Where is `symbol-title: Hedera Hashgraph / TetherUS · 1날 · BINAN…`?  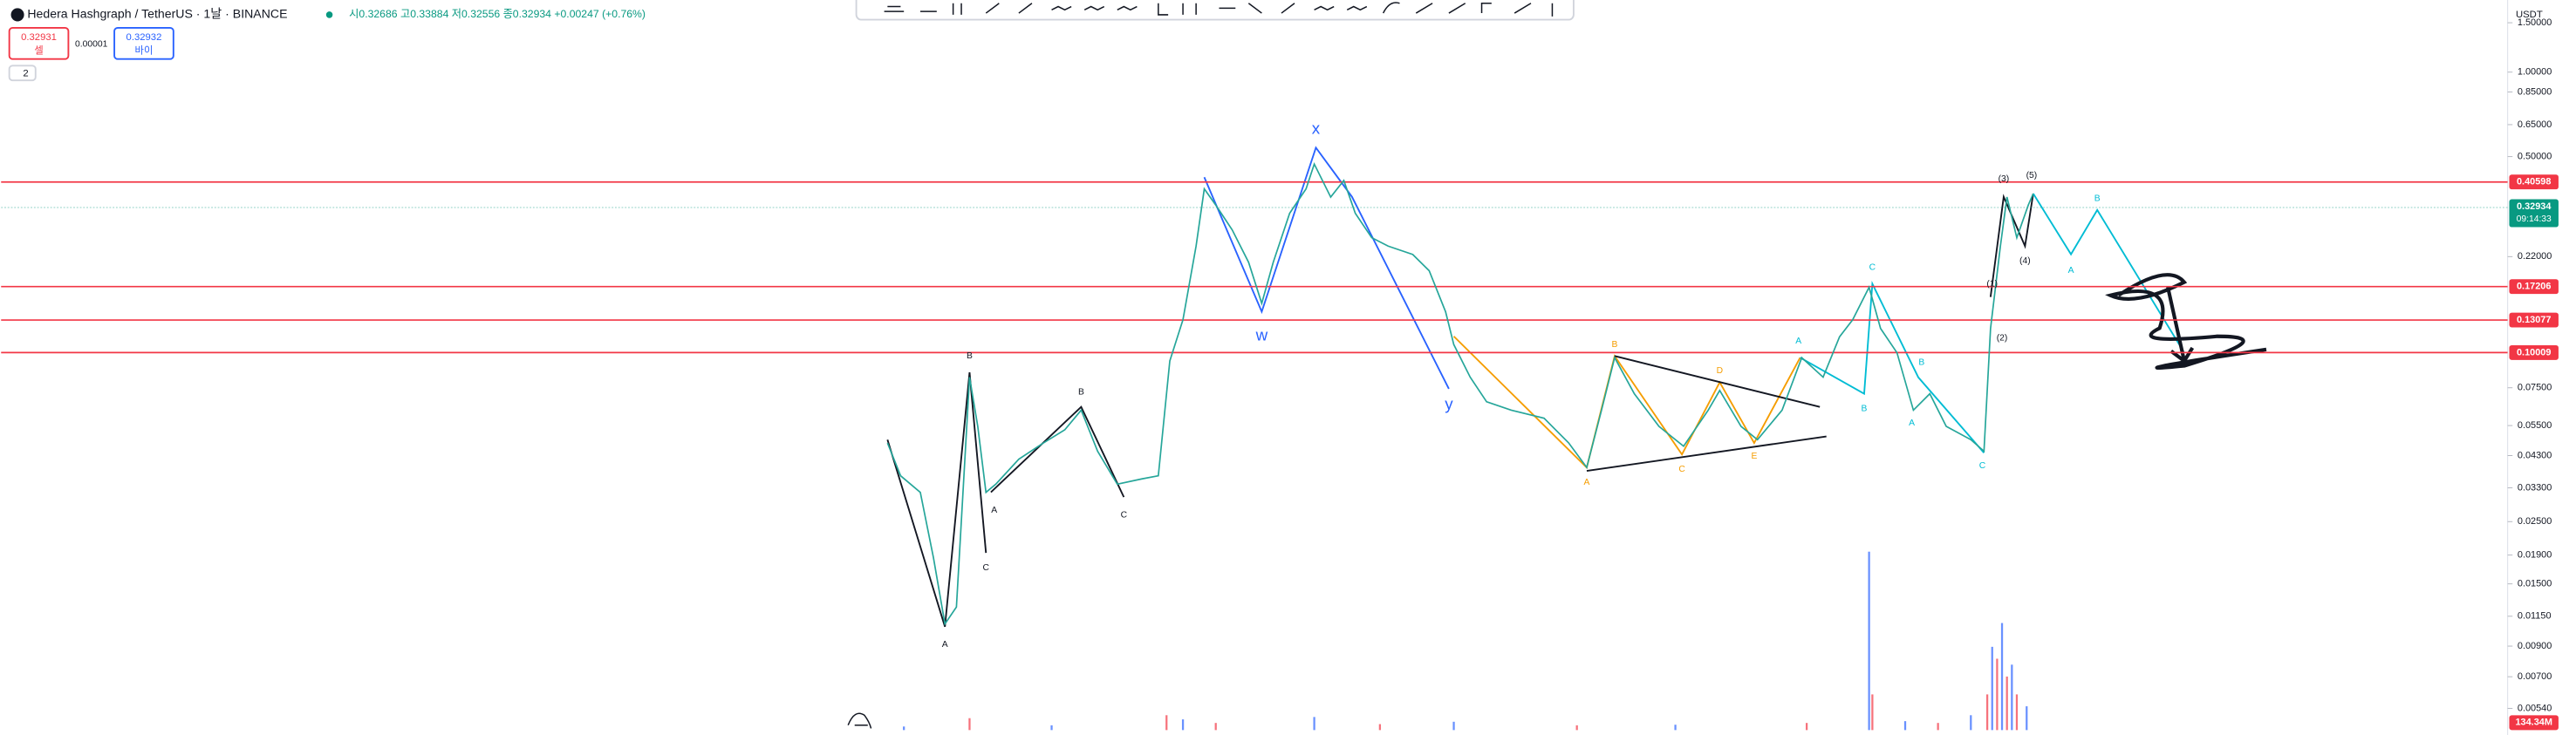
symbol-title: Hedera Hashgraph / TetherUS · 1날 · BINAN… is located at coordinates (157, 14).